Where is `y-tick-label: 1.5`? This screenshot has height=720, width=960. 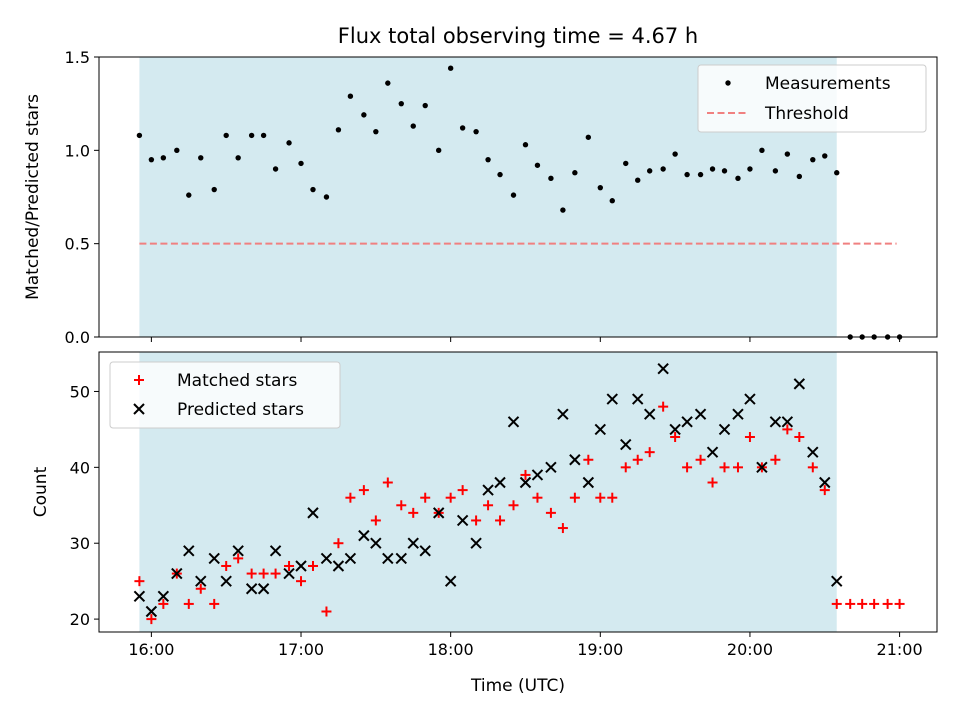
y-tick-label: 1.5 is located at coordinates (77, 57).